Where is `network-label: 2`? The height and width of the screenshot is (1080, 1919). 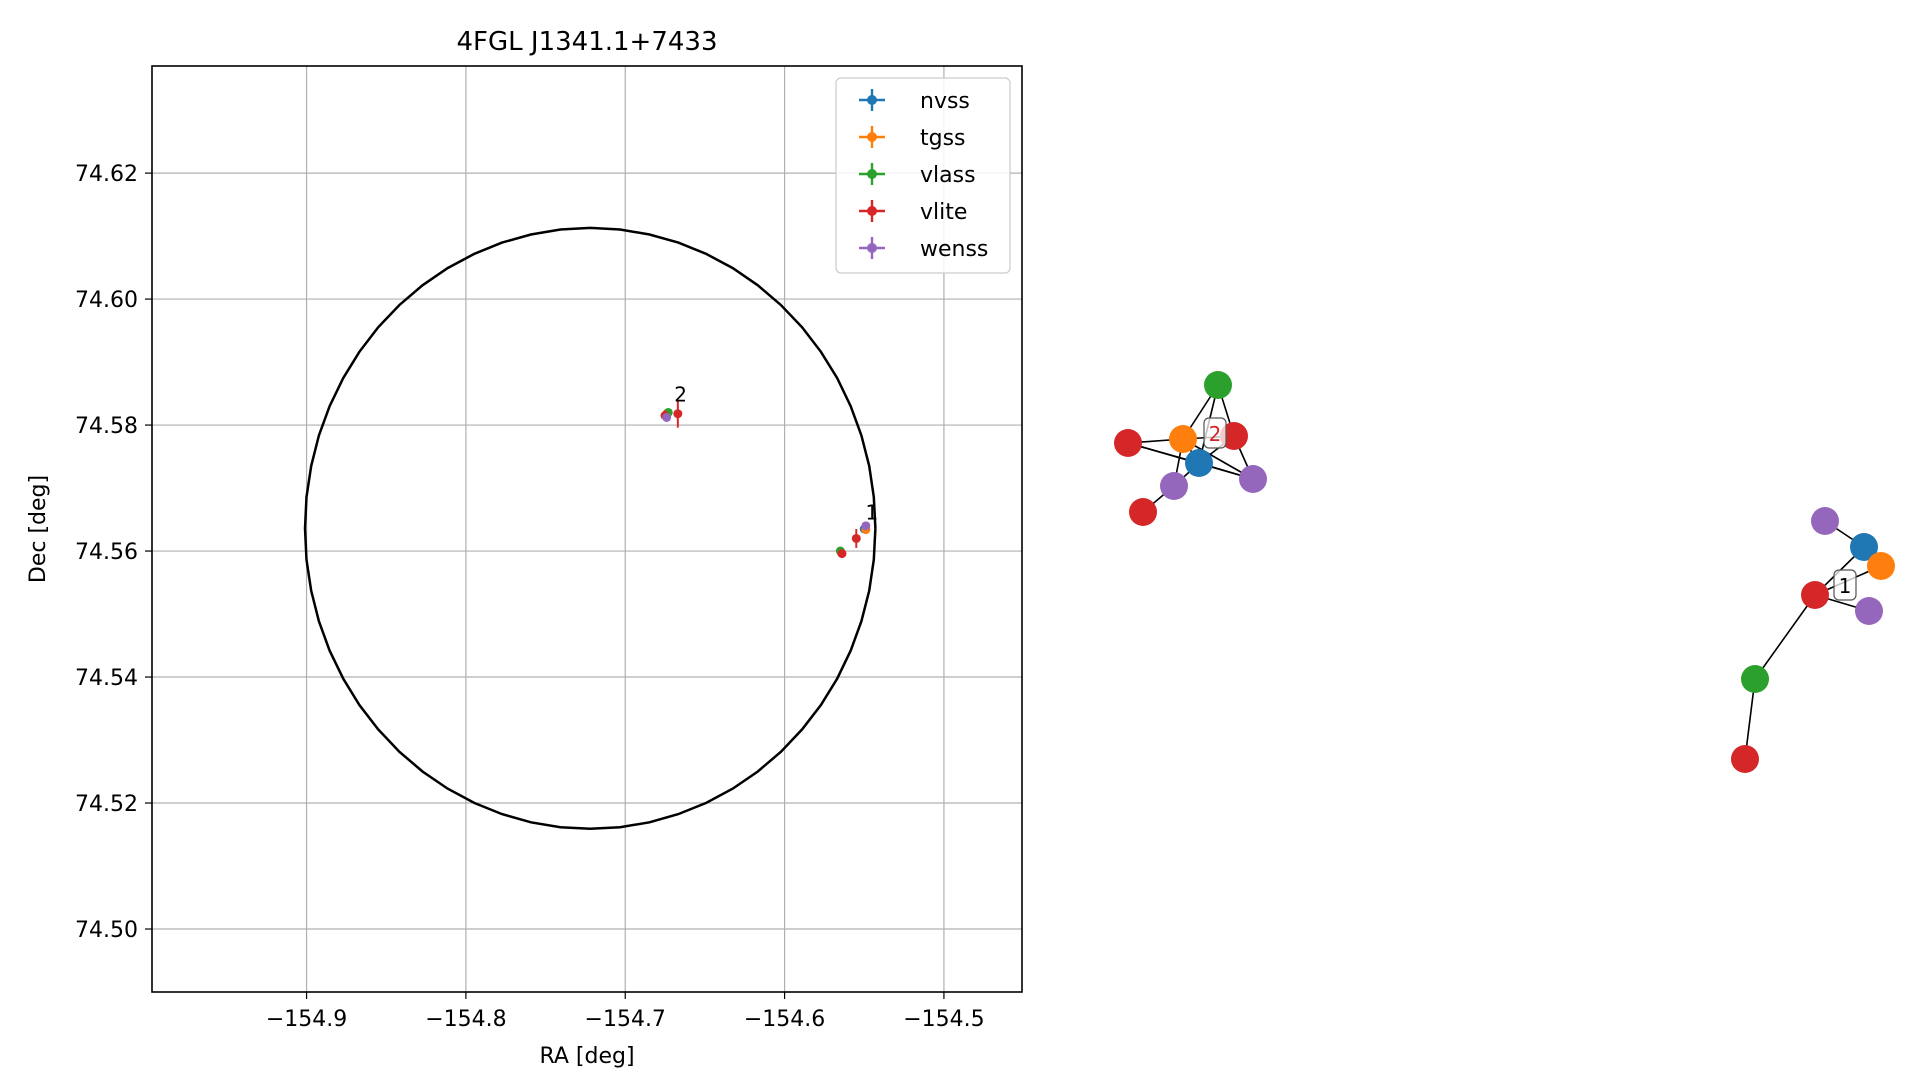
network-label: 2 is located at coordinates (1215, 434).